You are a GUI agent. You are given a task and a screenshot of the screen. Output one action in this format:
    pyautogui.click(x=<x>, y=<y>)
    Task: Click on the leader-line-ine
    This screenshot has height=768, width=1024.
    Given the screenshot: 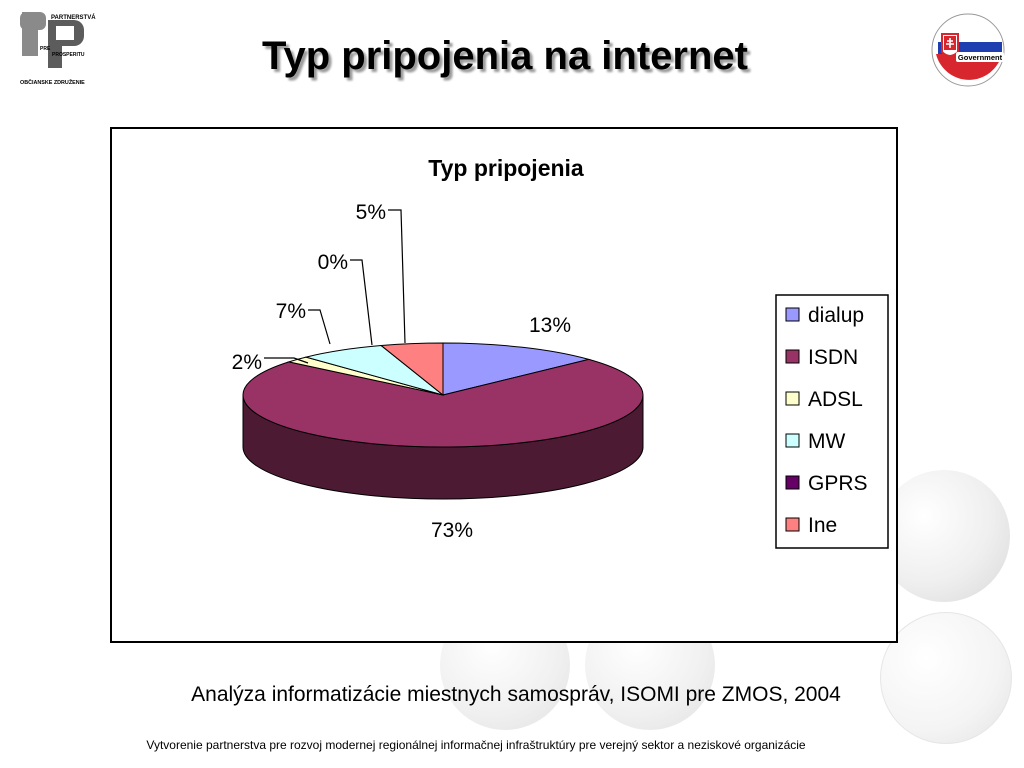 What is the action you would take?
    pyautogui.click(x=397, y=276)
    